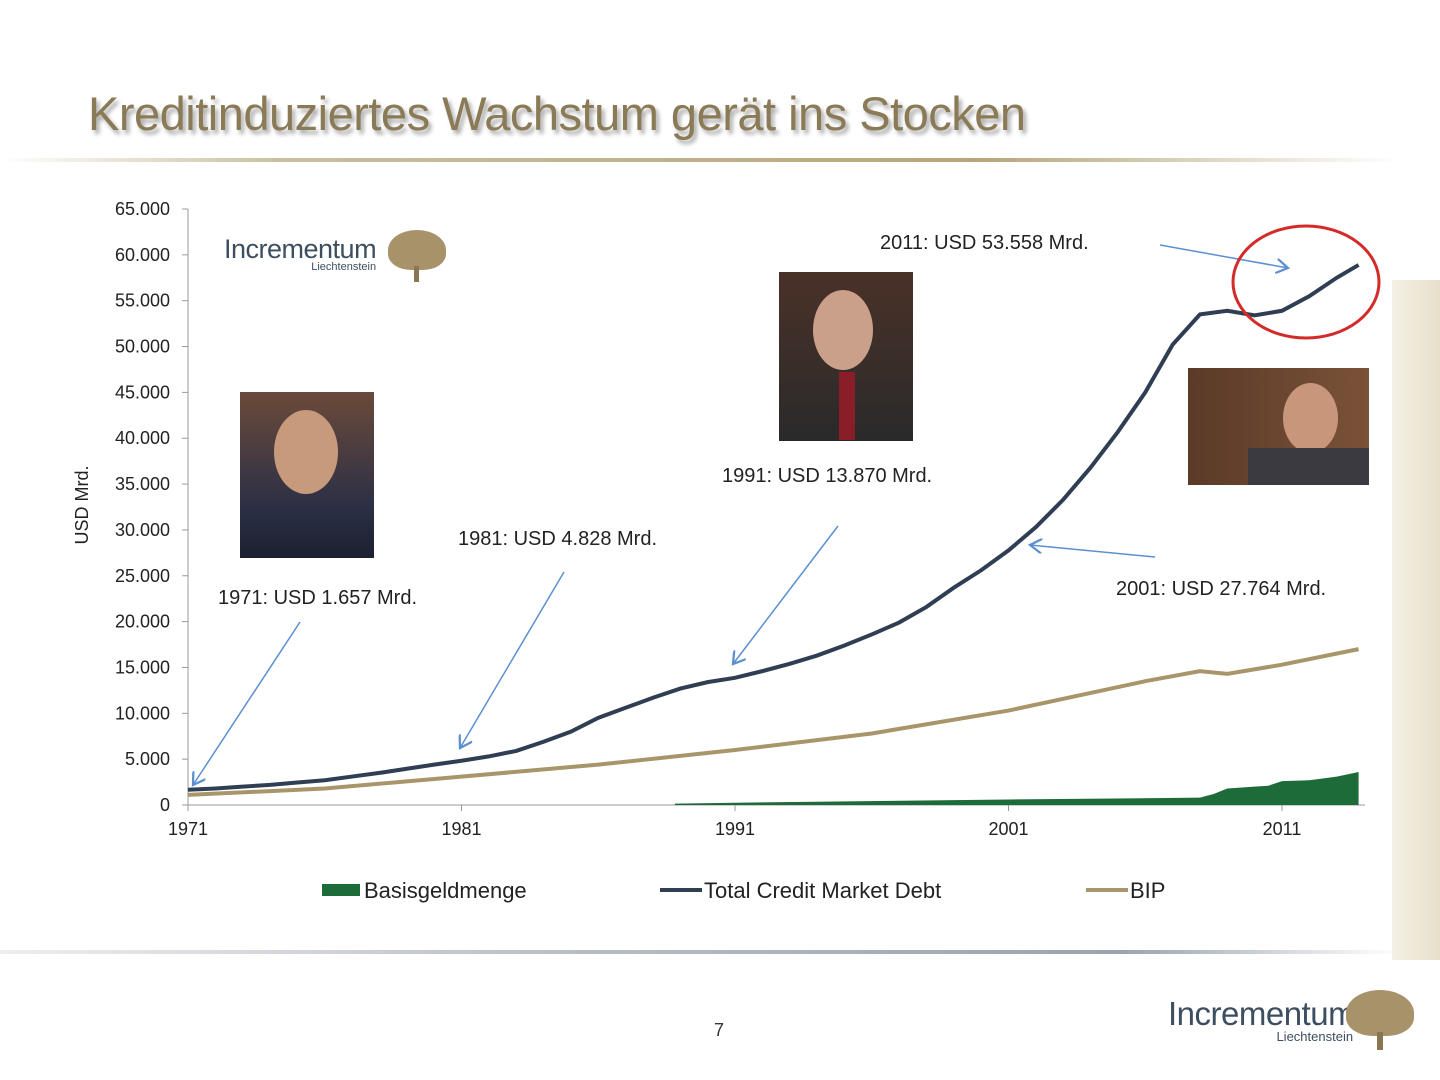 The image size is (1440, 1080). Describe the element at coordinates (1416, 620) in the screenshot. I see `decorative-tree-background` at that location.